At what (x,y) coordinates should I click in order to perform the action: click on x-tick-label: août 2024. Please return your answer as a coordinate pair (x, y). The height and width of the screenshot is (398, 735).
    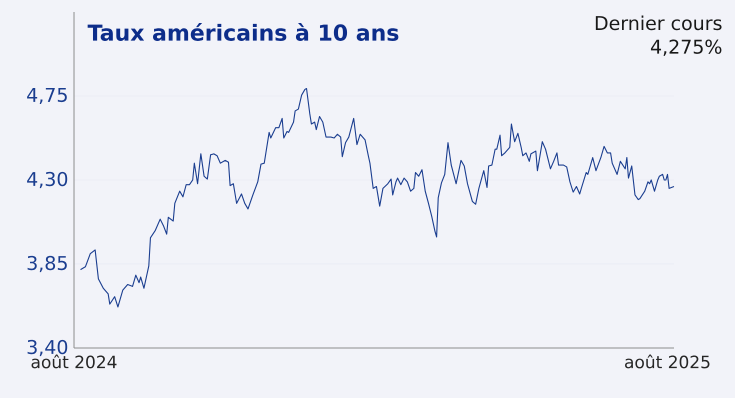
    Looking at the image, I should click on (74, 361).